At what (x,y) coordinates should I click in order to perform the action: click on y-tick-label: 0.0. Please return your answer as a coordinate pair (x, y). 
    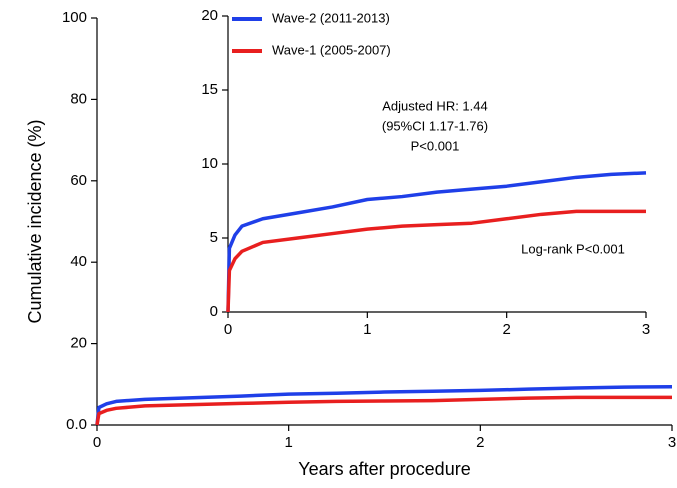
    Looking at the image, I should click on (76, 424).